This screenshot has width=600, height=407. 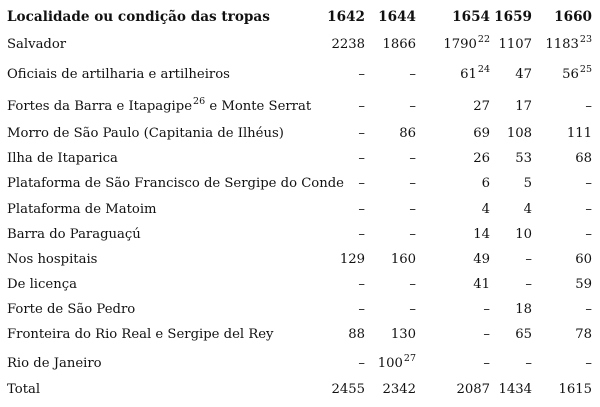 What do you see at coordinates (346, 17) in the screenshot?
I see `header-year-1642: 1642` at bounding box center [346, 17].